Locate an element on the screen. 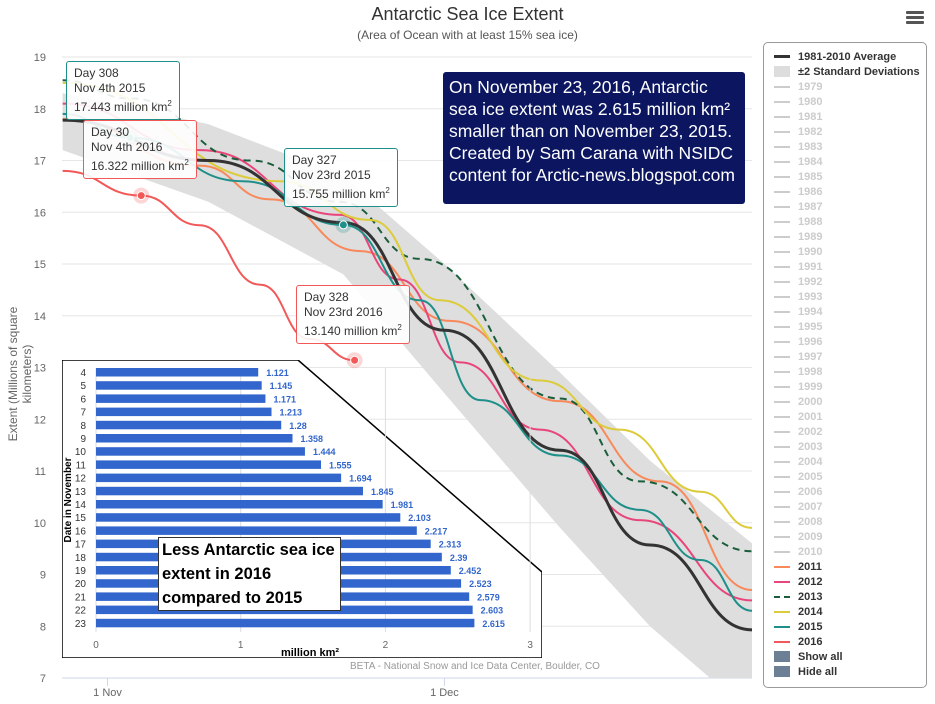  legend-item-2000: 2000 is located at coordinates (845, 401).